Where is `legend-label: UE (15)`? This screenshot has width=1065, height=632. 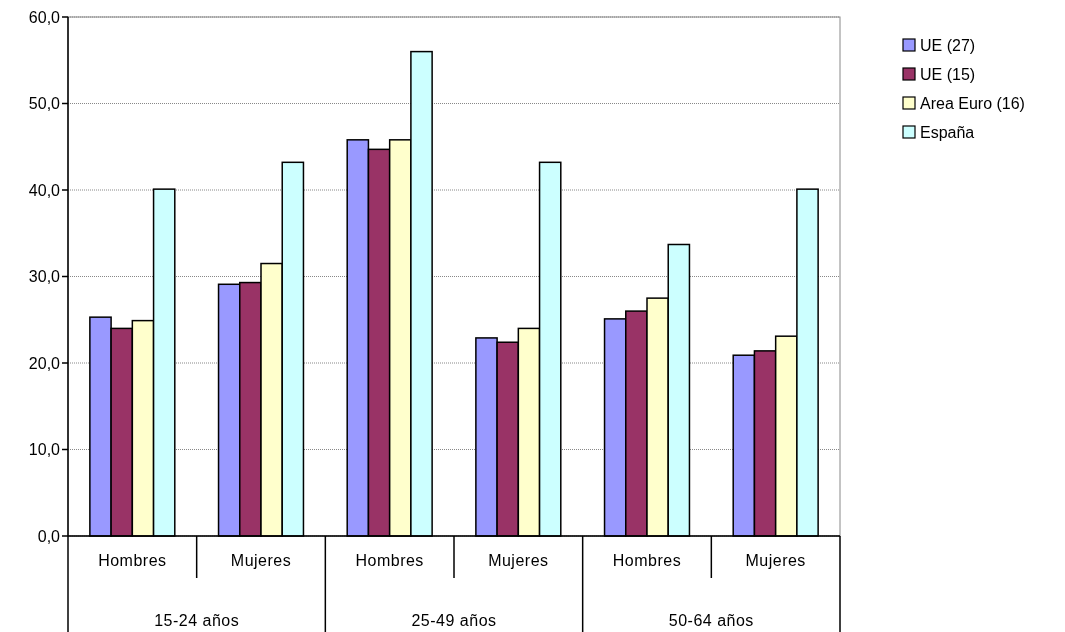
legend-label: UE (15) is located at coordinates (948, 74).